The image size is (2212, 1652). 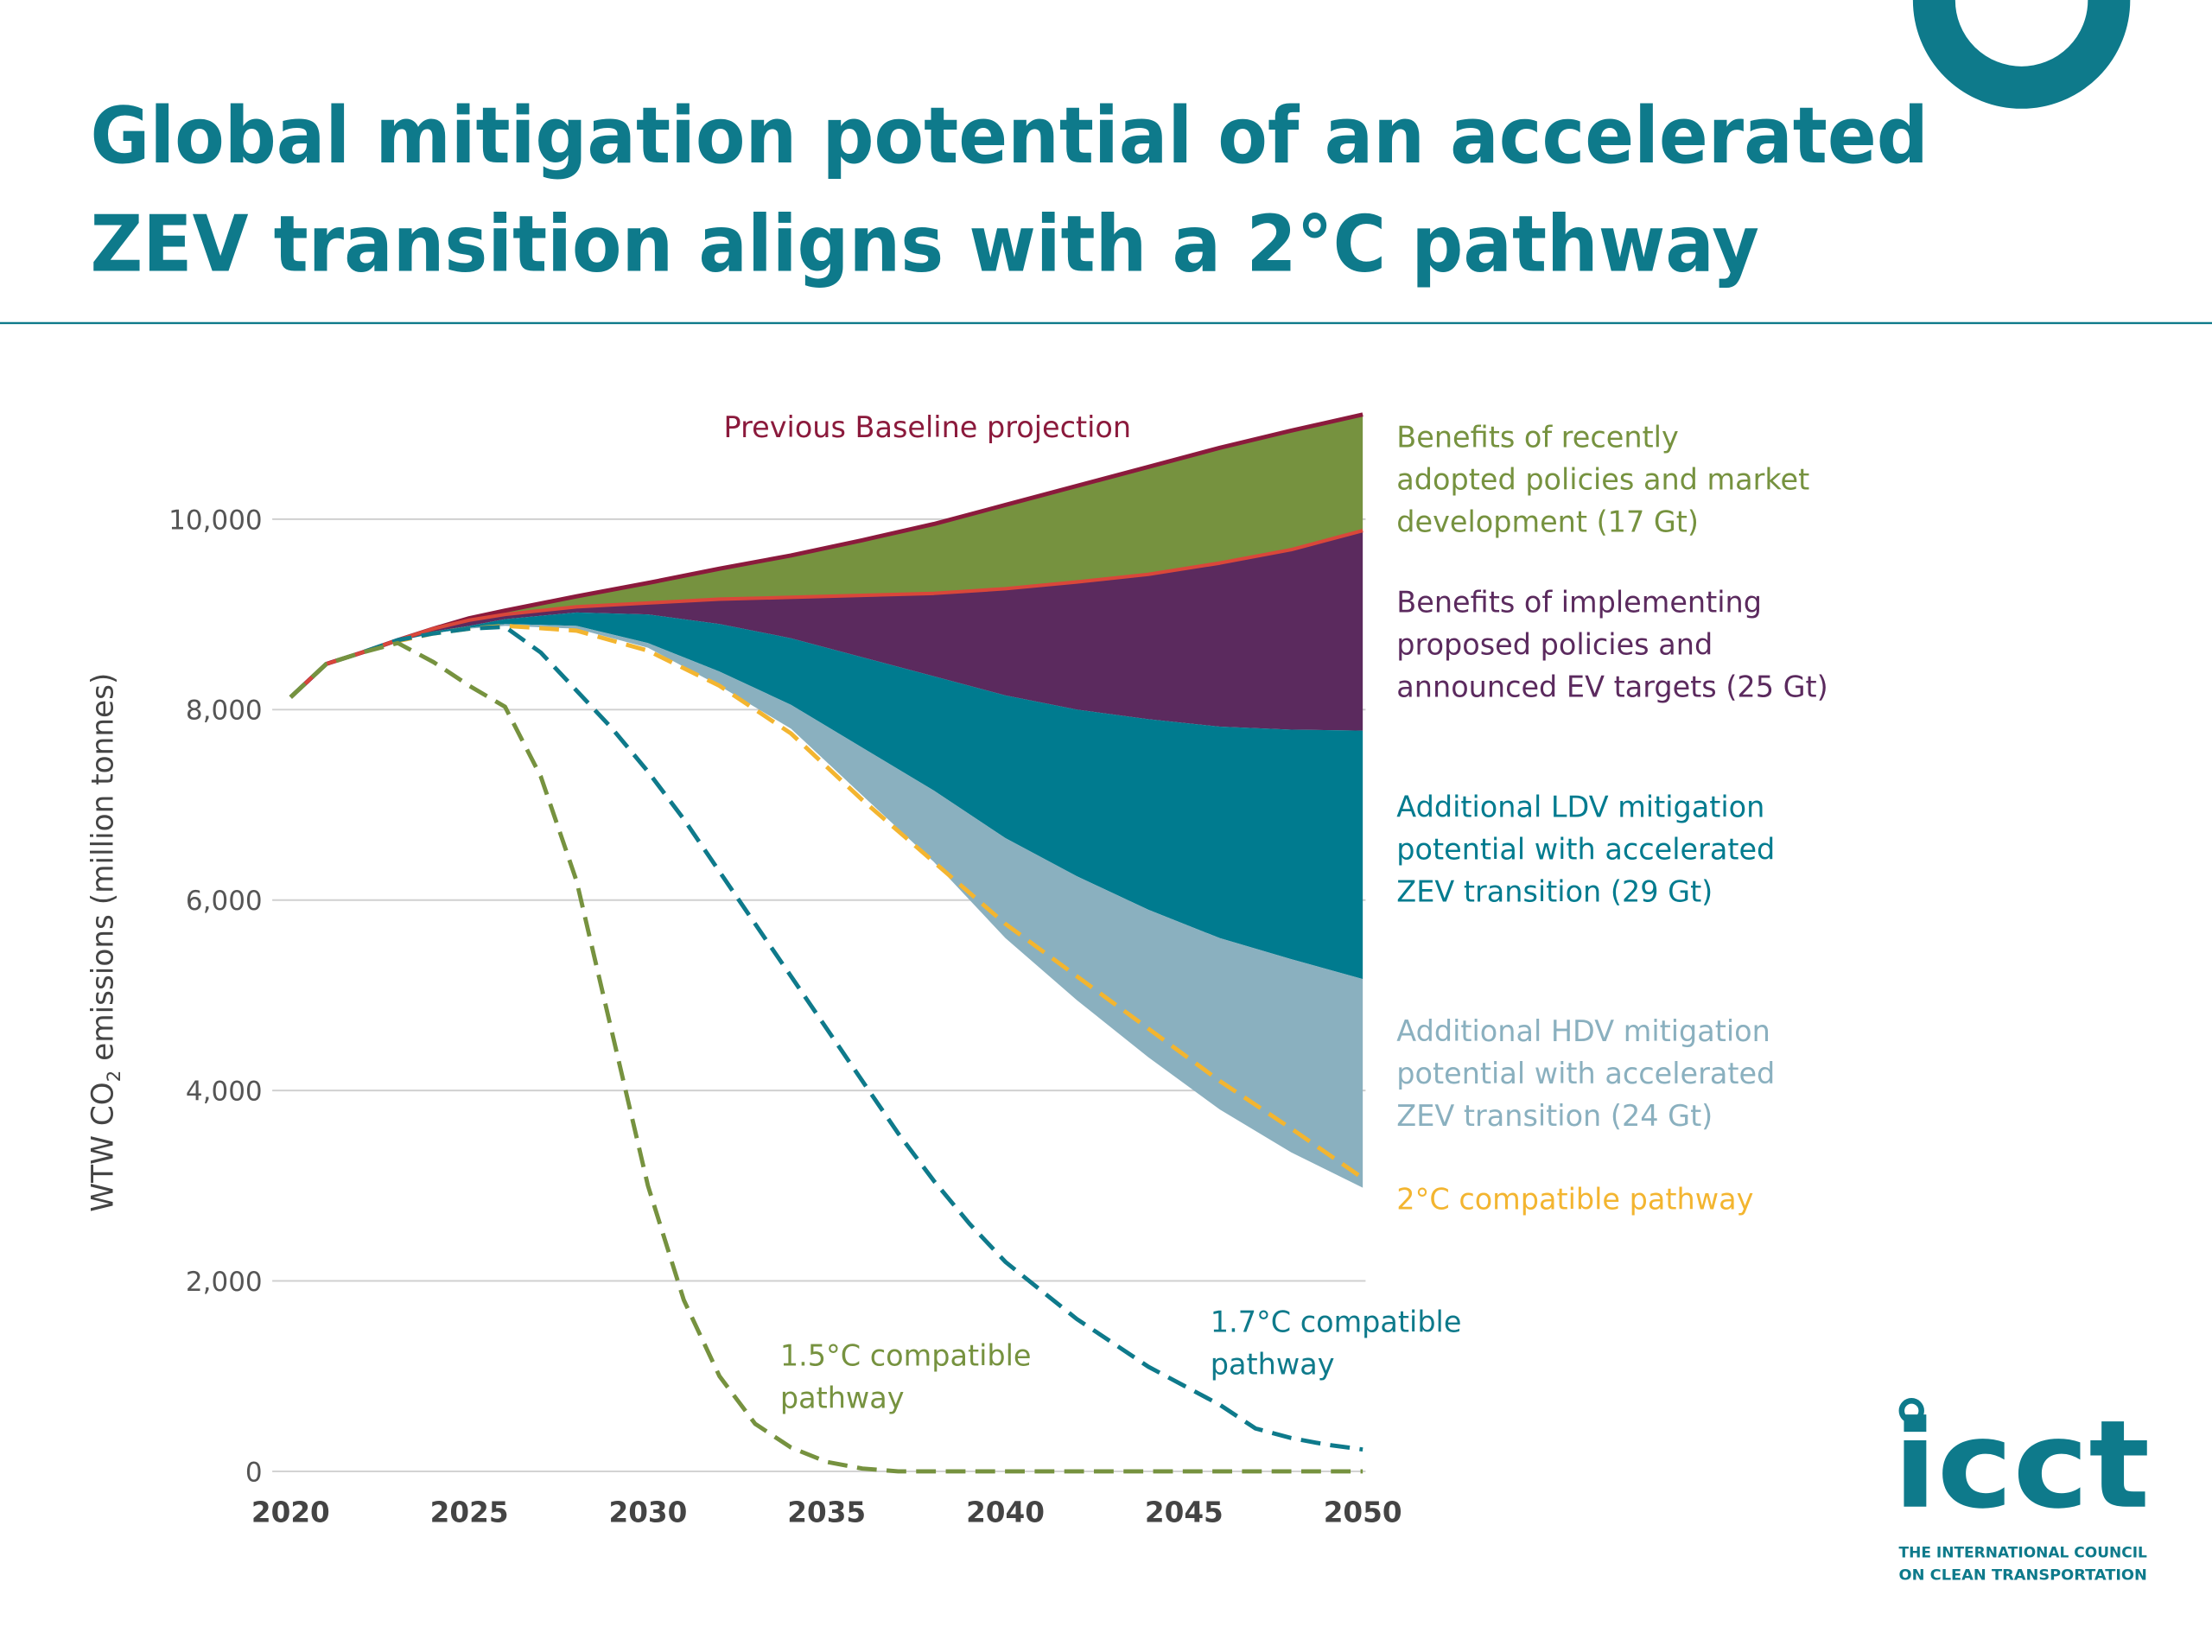 I want to click on x-axis-ticks: 2020 2025 2030 2035 2040 2045 2050, so click(x=826, y=1513).